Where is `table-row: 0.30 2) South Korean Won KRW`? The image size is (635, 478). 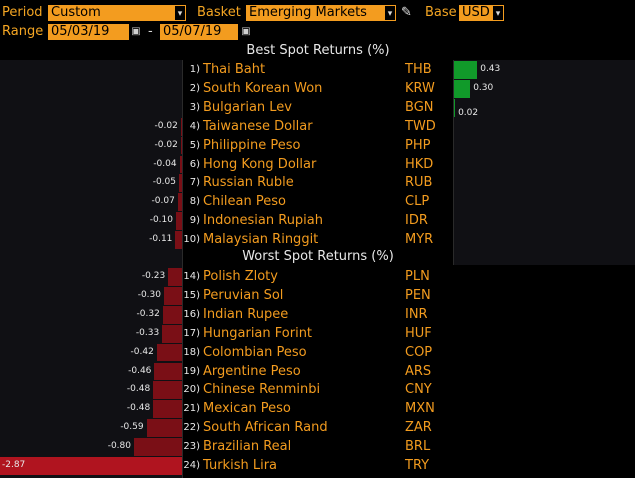
table-row: 0.30 2) South Korean Won KRW is located at coordinates (317, 88).